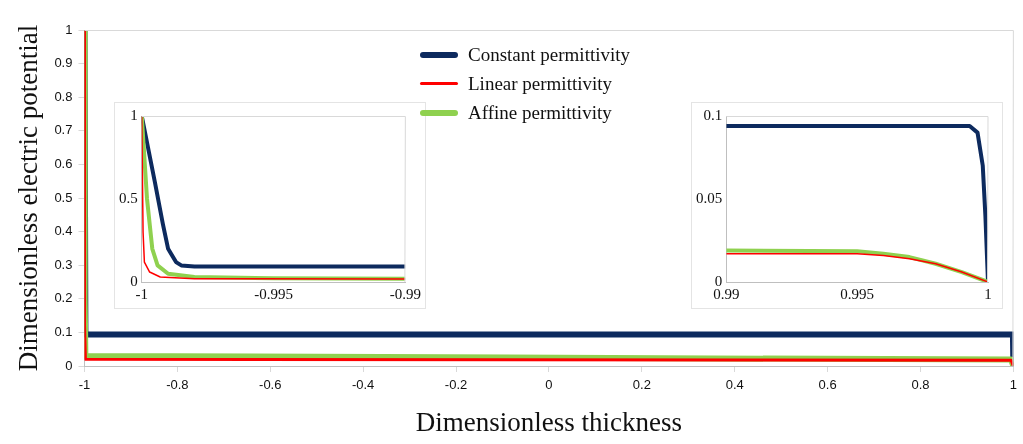 This screenshot has width=1023, height=444. What do you see at coordinates (827, 385) in the screenshot?
I see `x-tick-label: 0.6` at bounding box center [827, 385].